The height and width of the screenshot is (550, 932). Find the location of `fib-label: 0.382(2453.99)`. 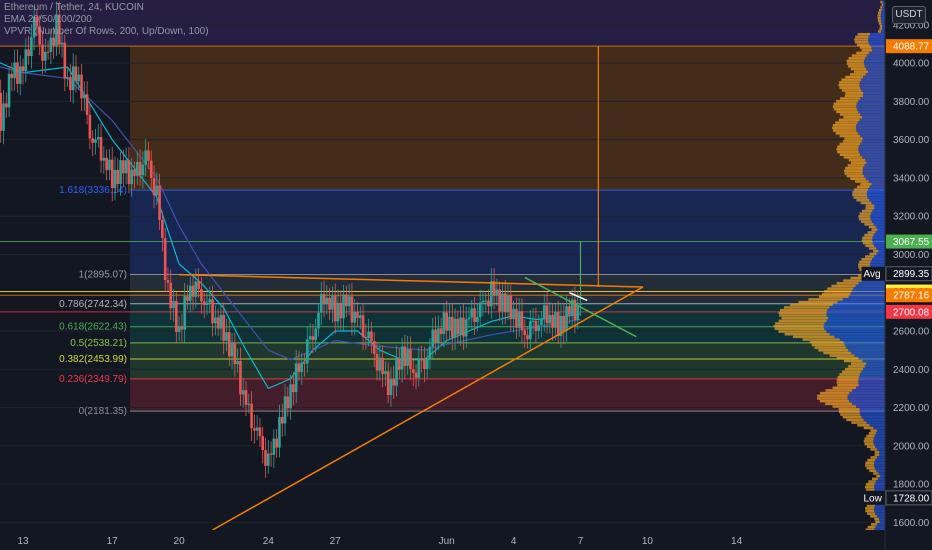

fib-label: 0.382(2453.99) is located at coordinates (93, 359).